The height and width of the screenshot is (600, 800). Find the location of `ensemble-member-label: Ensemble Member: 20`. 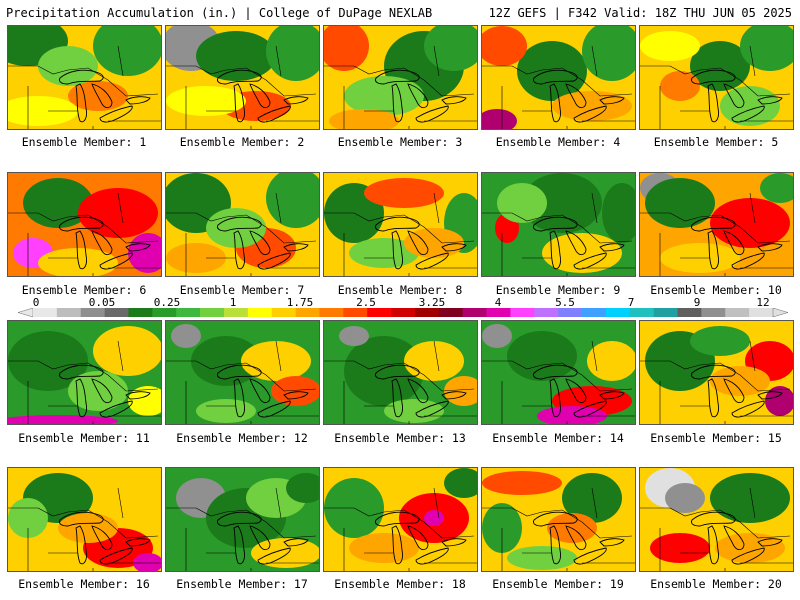

ensemble-member-label: Ensemble Member: 20 is located at coordinates (716, 584).